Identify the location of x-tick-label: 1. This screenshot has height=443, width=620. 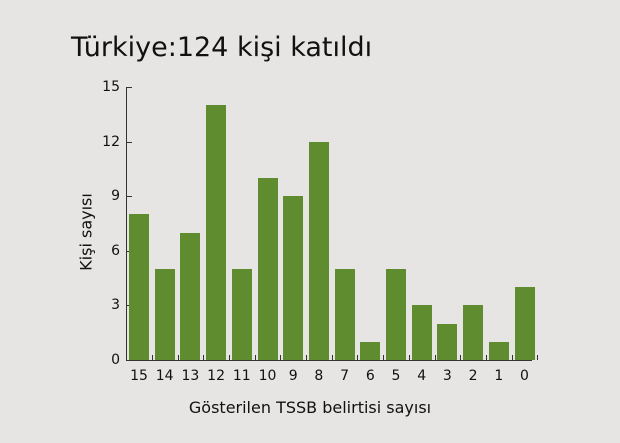
(499, 376).